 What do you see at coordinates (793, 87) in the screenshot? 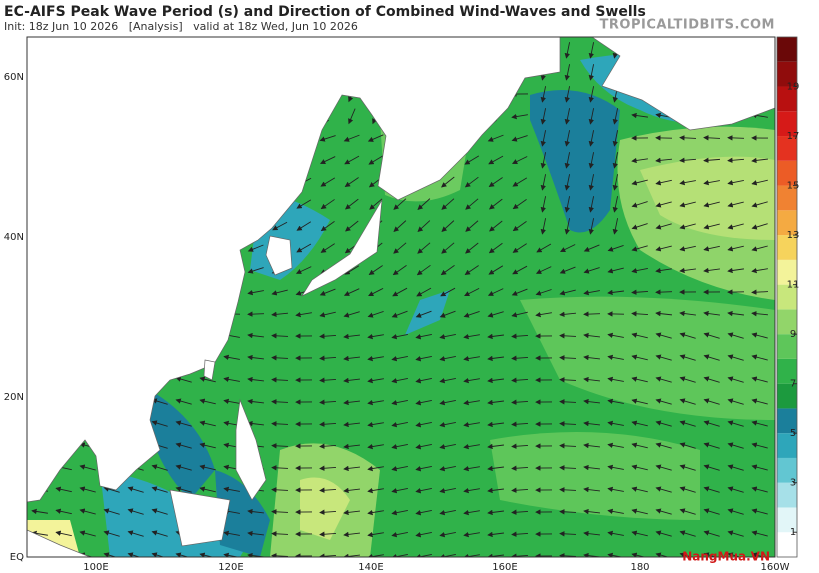
I see `colorbar-label: 19` at bounding box center [793, 87].